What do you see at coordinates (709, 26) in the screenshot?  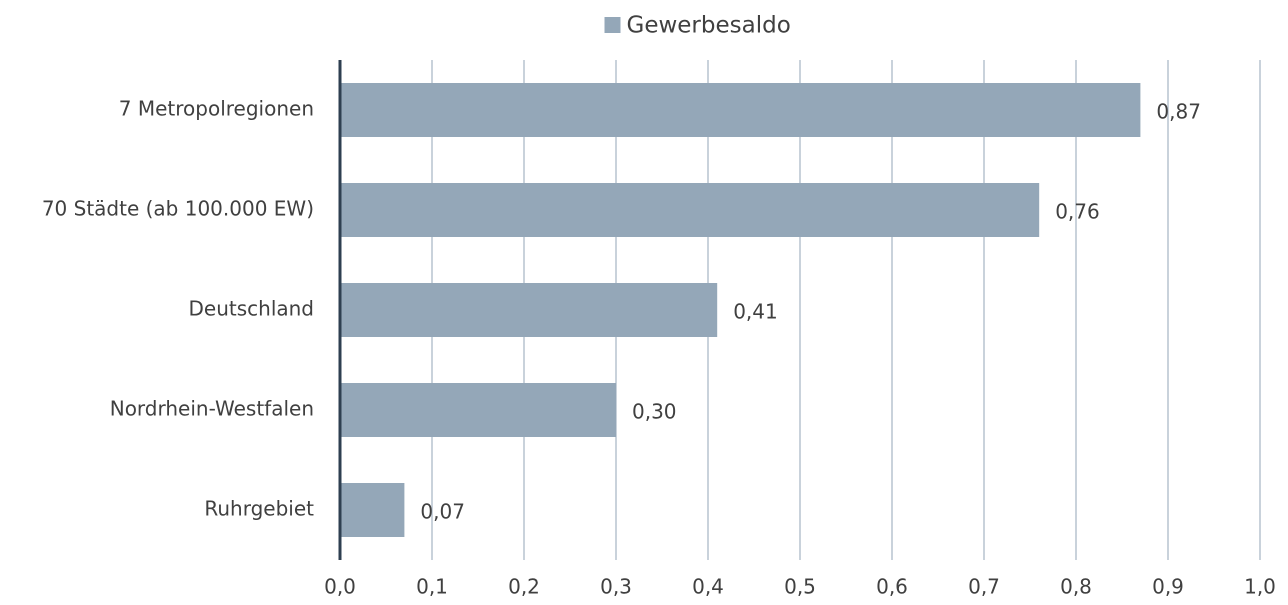 I see `legend-label: Gewerbesaldo` at bounding box center [709, 26].